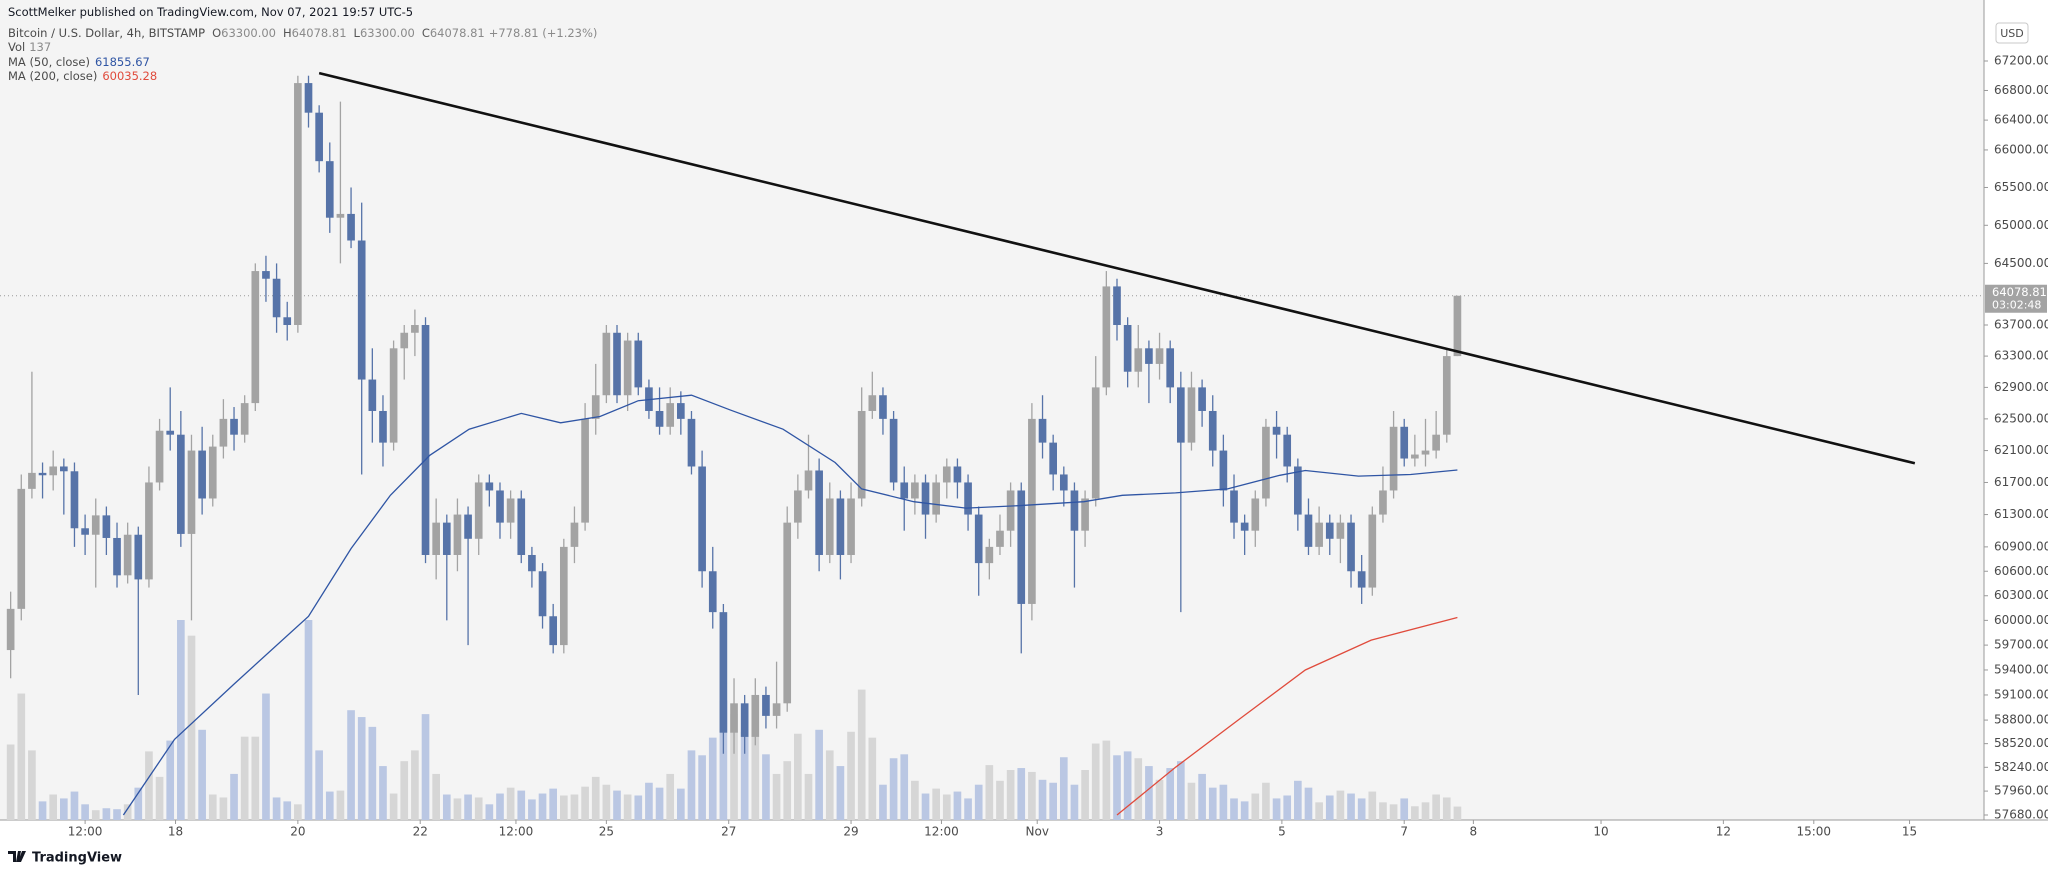 This screenshot has height=873, width=2048. What do you see at coordinates (2021, 61) in the screenshot?
I see `y-tick-label: 67200.00` at bounding box center [2021, 61].